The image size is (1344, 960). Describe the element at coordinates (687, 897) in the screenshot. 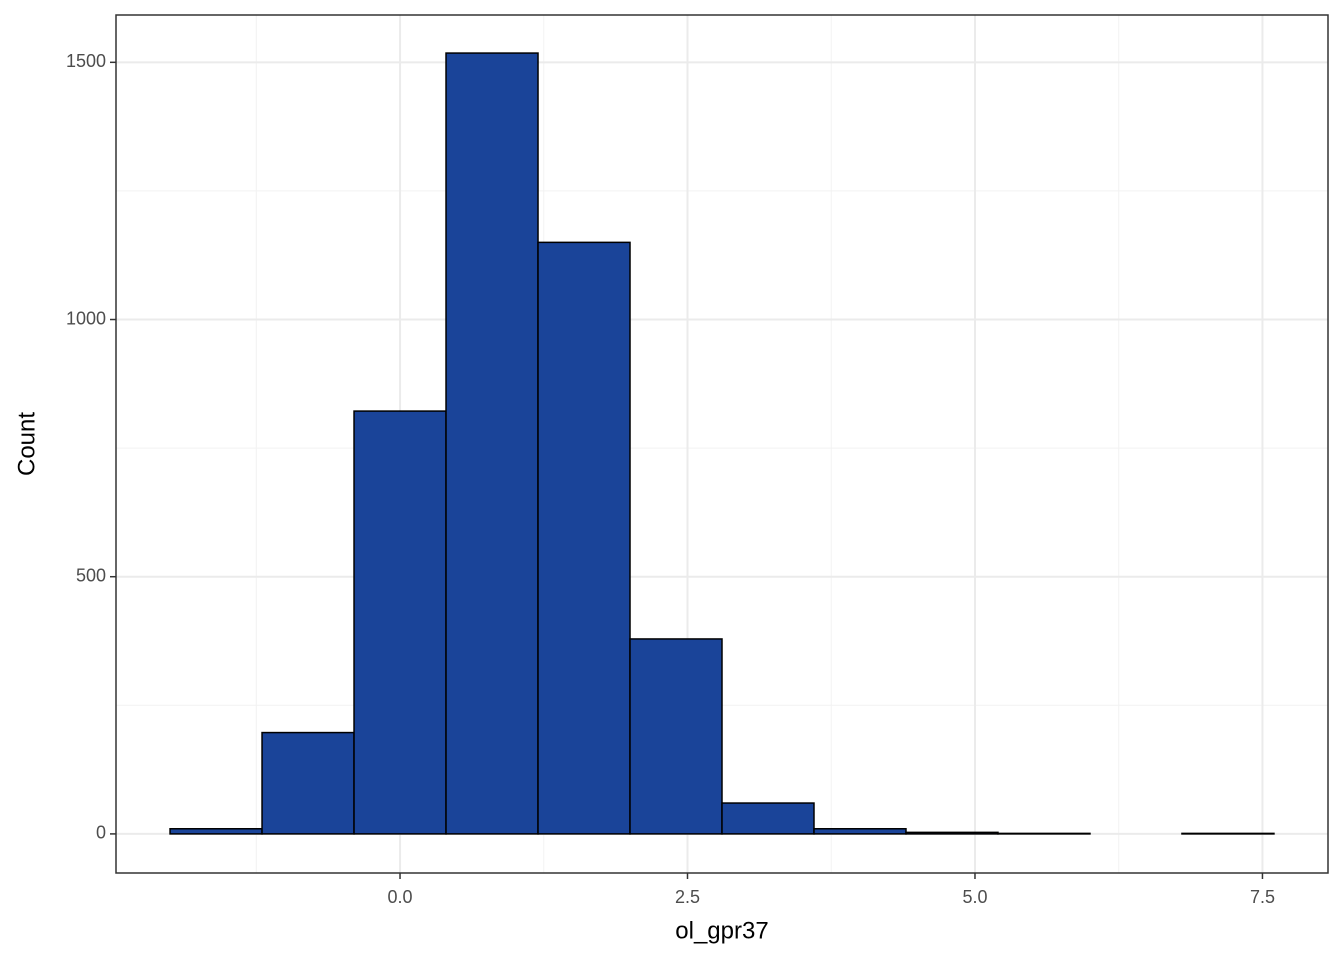

I see `x-tick-label: 2.5` at that location.